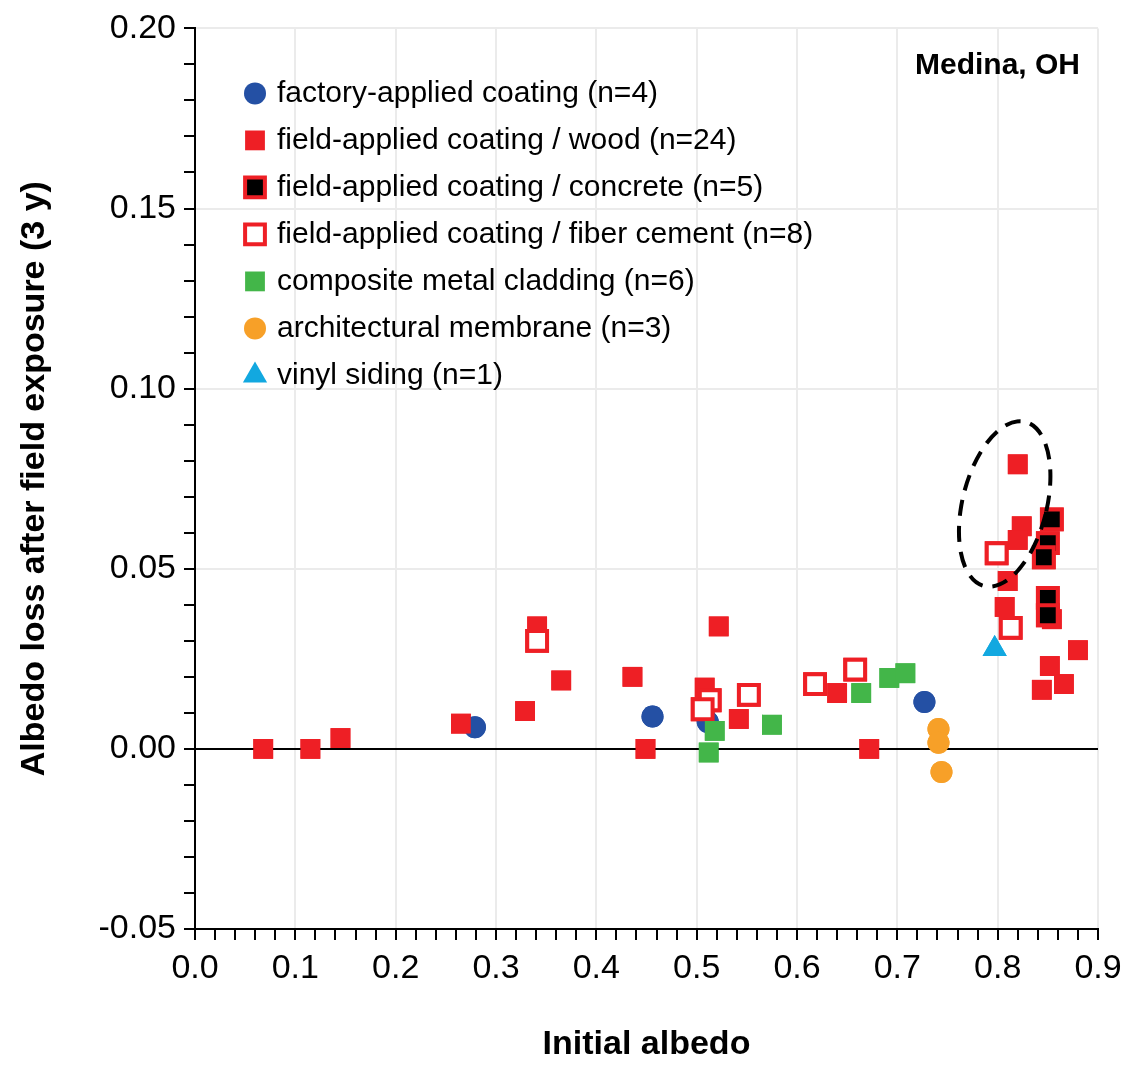 The image size is (1130, 1079). What do you see at coordinates (396, 965) in the screenshot?
I see `x-tick-label: 0.2` at bounding box center [396, 965].